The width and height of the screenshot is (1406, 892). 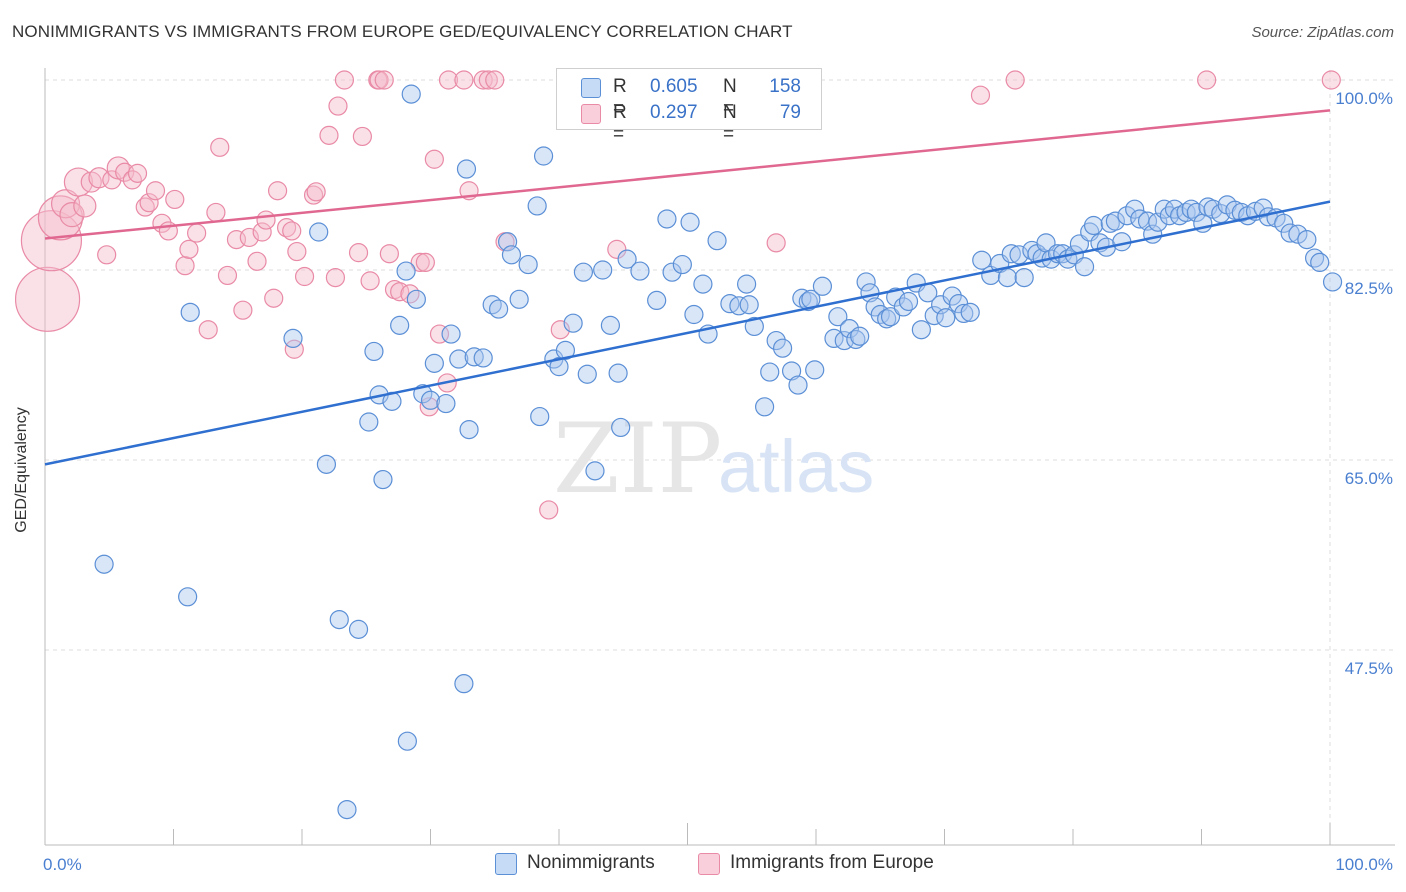 What do you see at coordinates (506, 864) in the screenshot?
I see `bottom-legend-swatch-blue` at bounding box center [506, 864].